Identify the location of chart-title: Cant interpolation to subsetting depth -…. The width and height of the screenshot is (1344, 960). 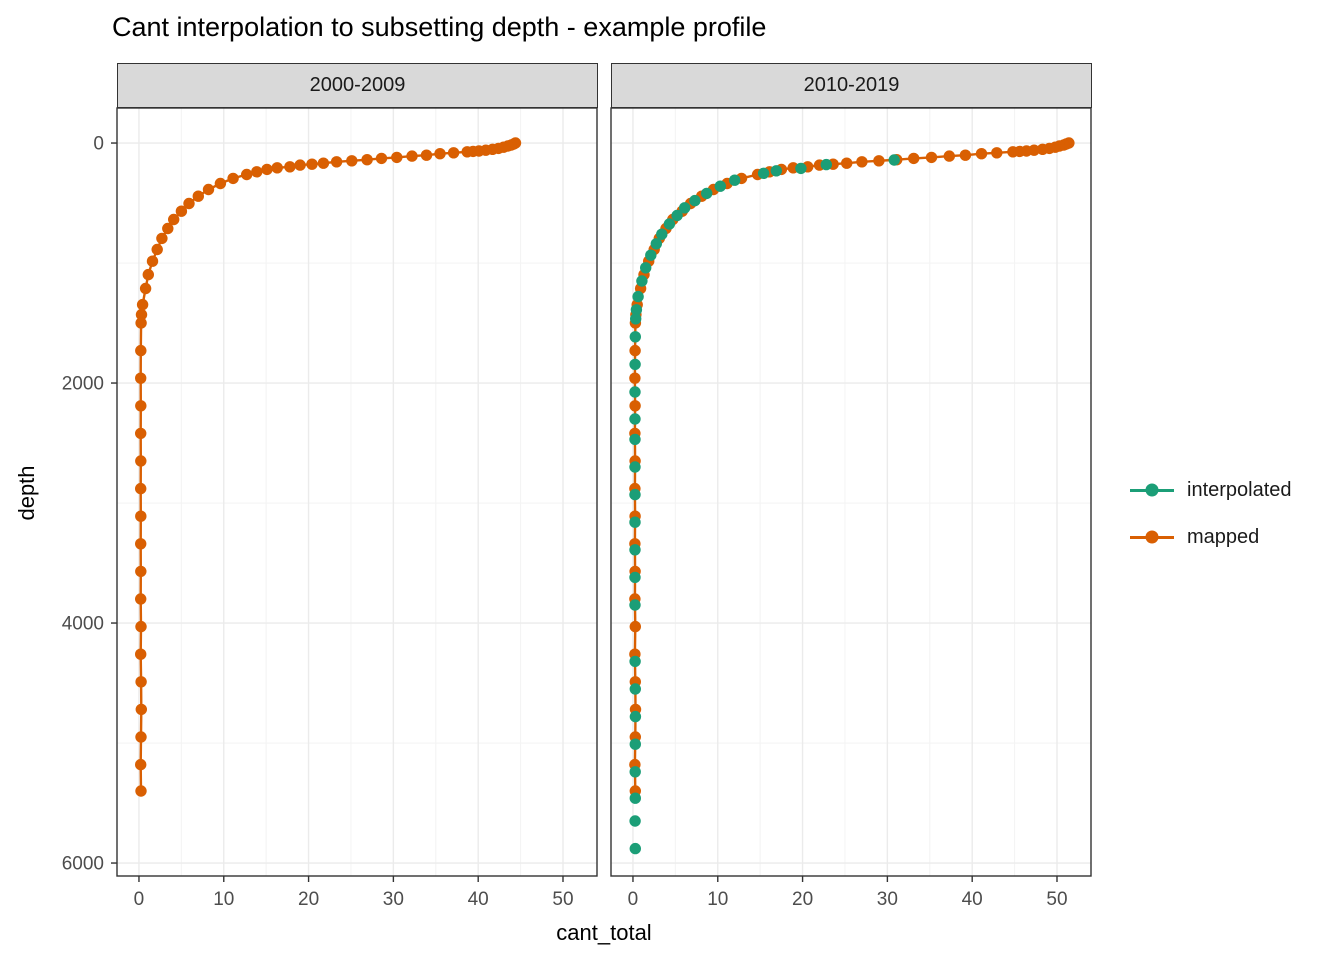
(439, 27).